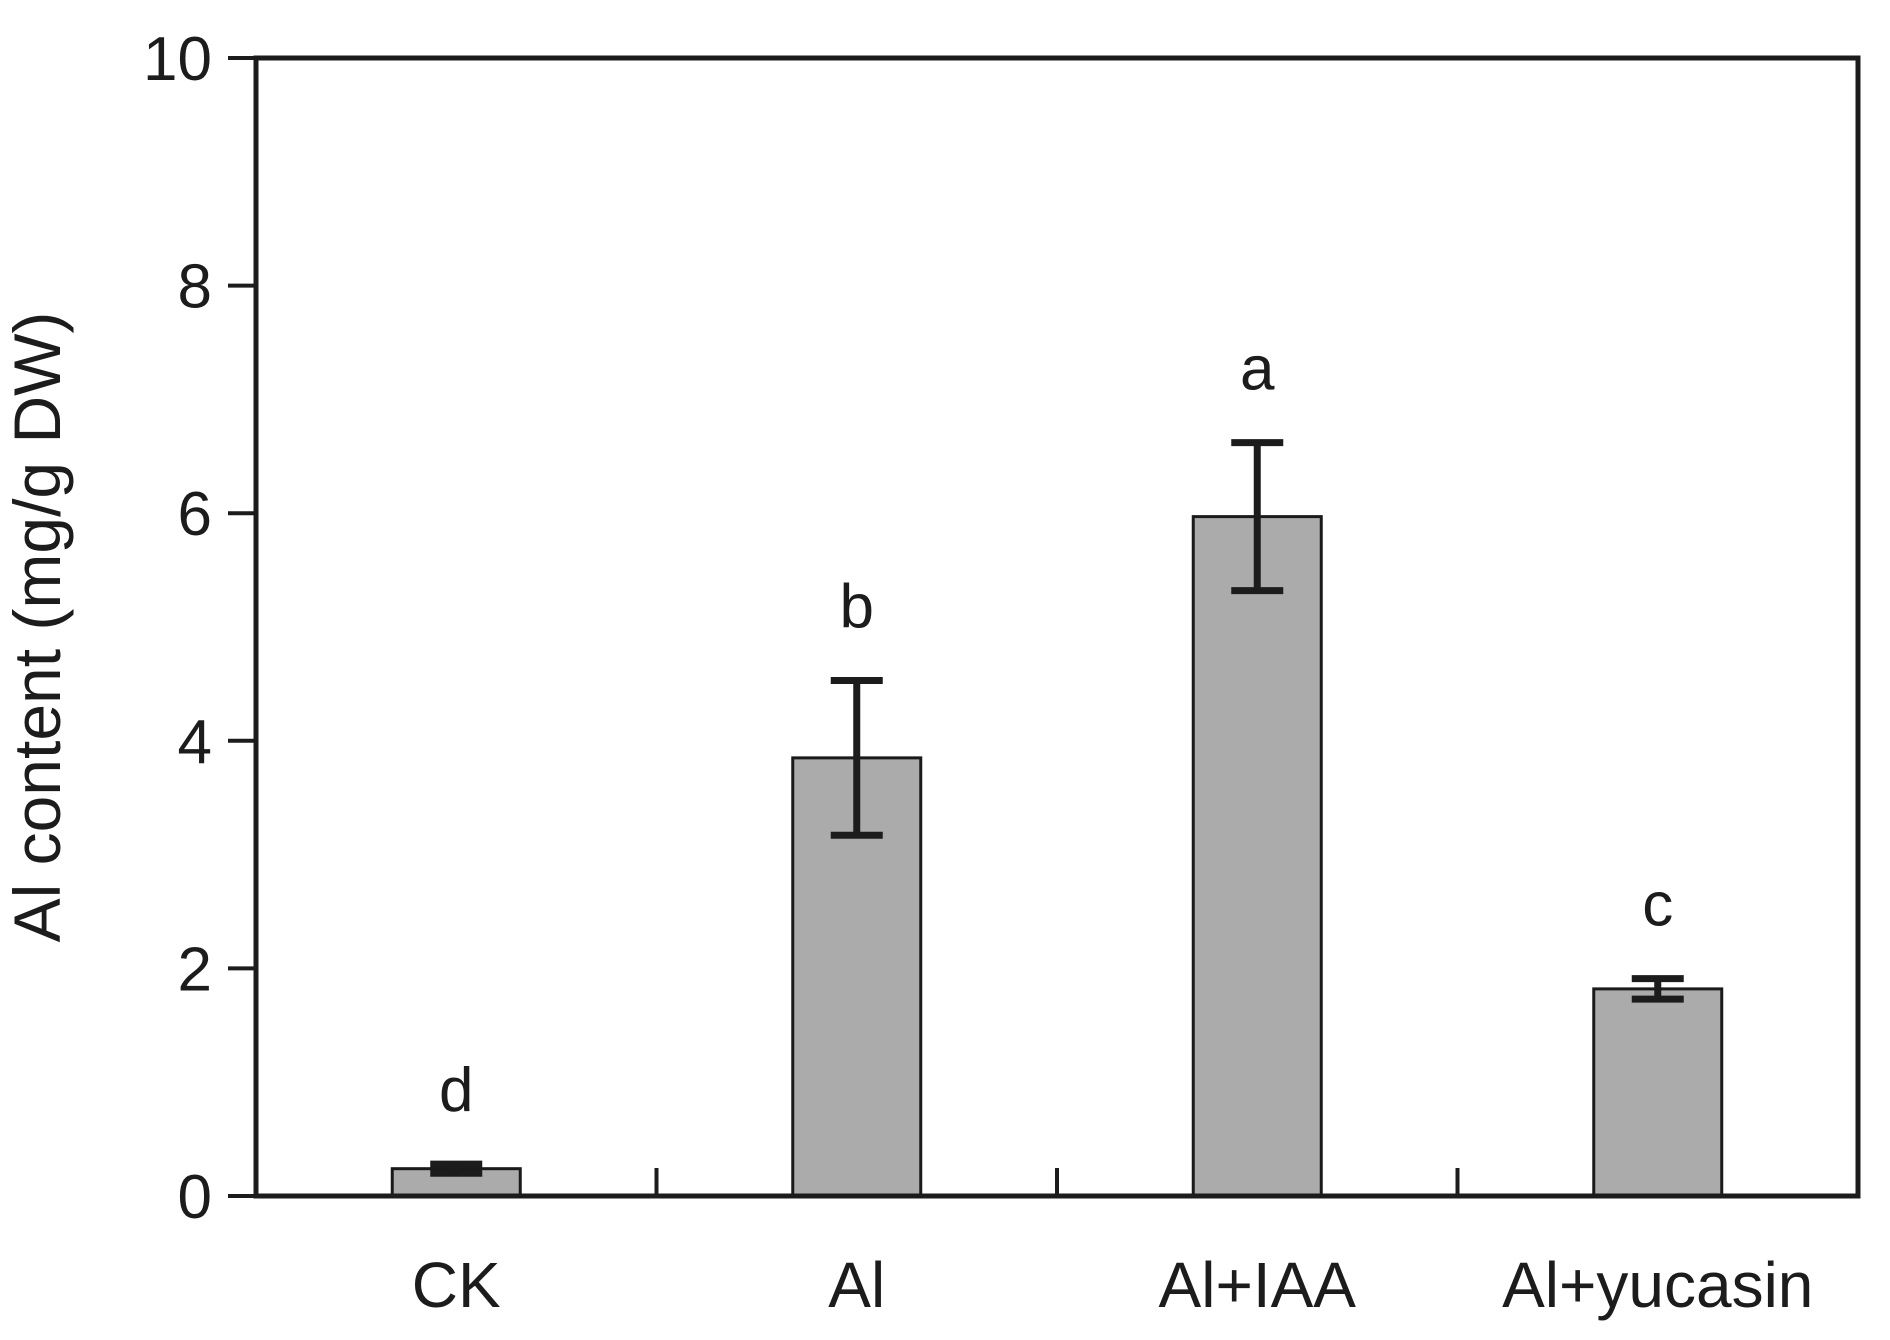 The image size is (1890, 1340). Describe the element at coordinates (1258, 1285) in the screenshot. I see `x-axis-label-Al+IAA: Al+IAA` at that location.